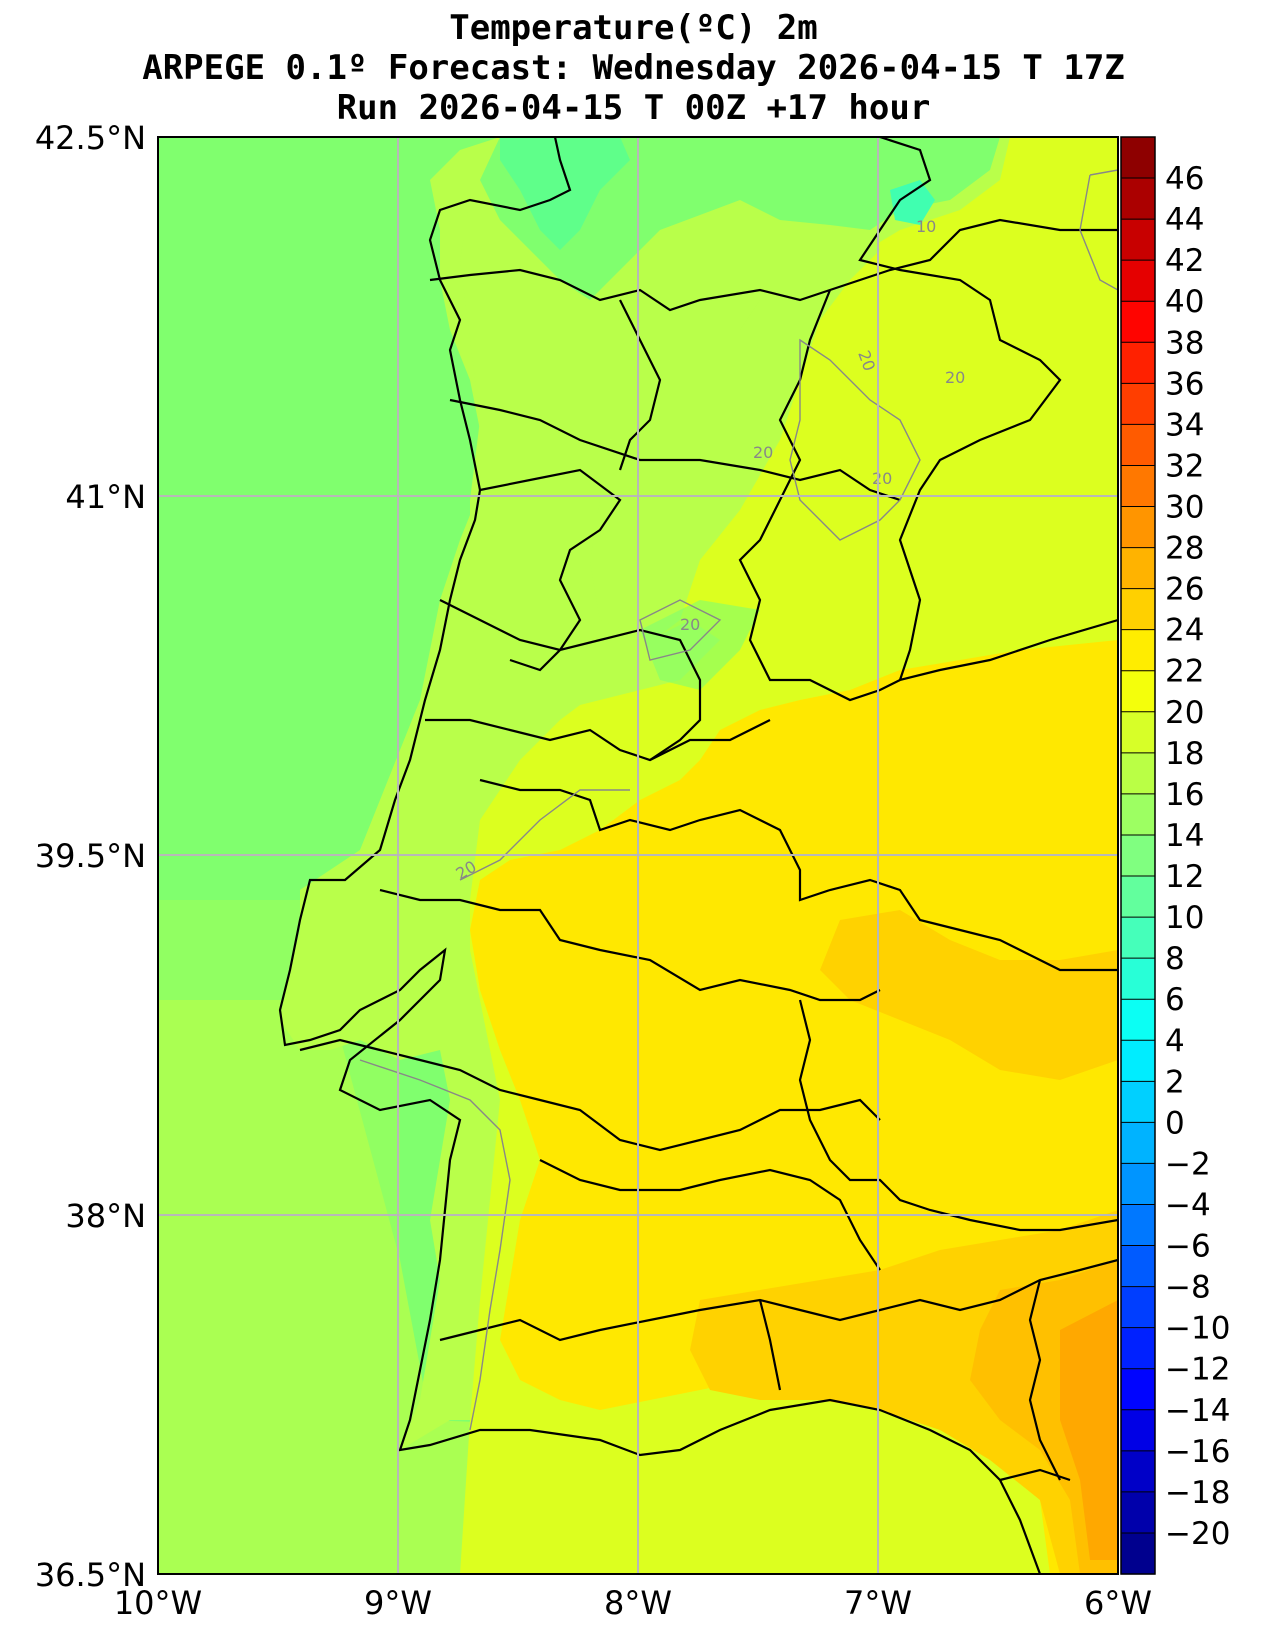 This screenshot has height=1644, width=1267. Describe the element at coordinates (90, 856) in the screenshot. I see `lat-tick-label: 39.5°N` at that location.